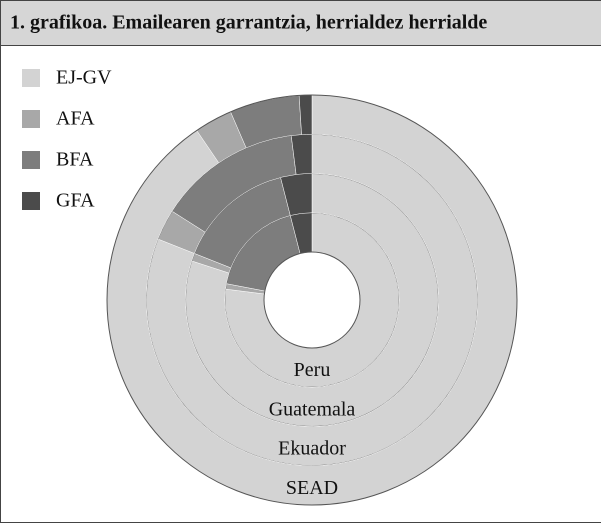 This screenshot has height=523, width=601. Describe the element at coordinates (75, 160) in the screenshot. I see `legend-label: BFA` at that location.